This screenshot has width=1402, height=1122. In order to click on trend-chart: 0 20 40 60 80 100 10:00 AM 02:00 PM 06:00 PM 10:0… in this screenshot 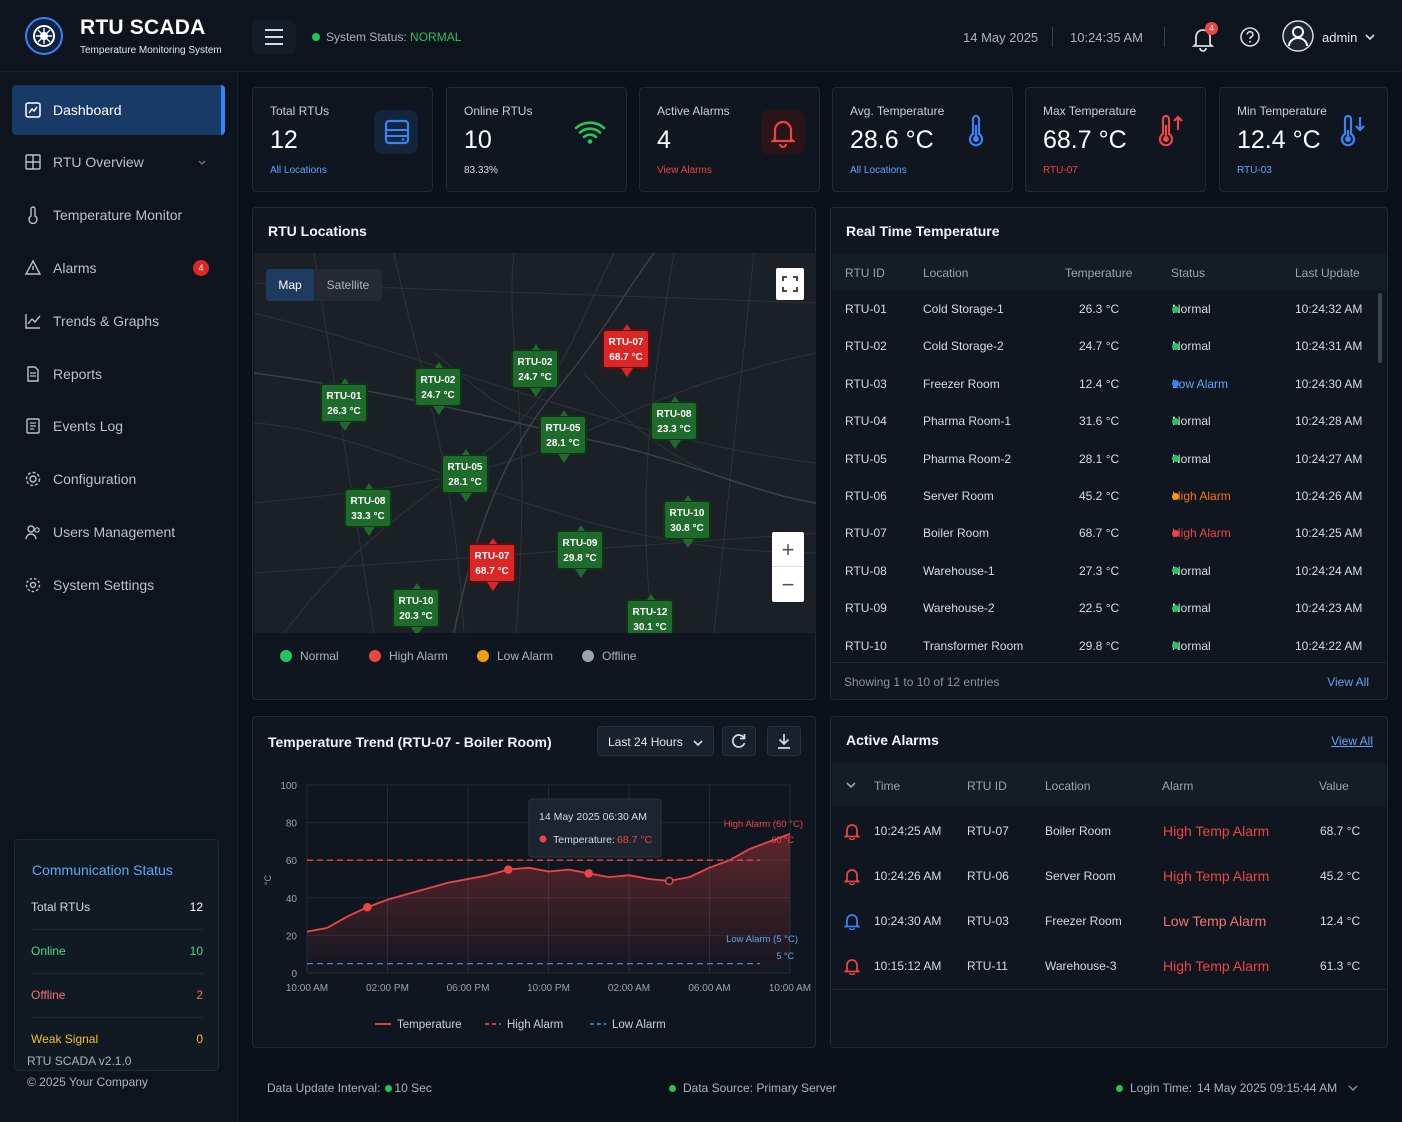, I will do `click(535, 883)`.